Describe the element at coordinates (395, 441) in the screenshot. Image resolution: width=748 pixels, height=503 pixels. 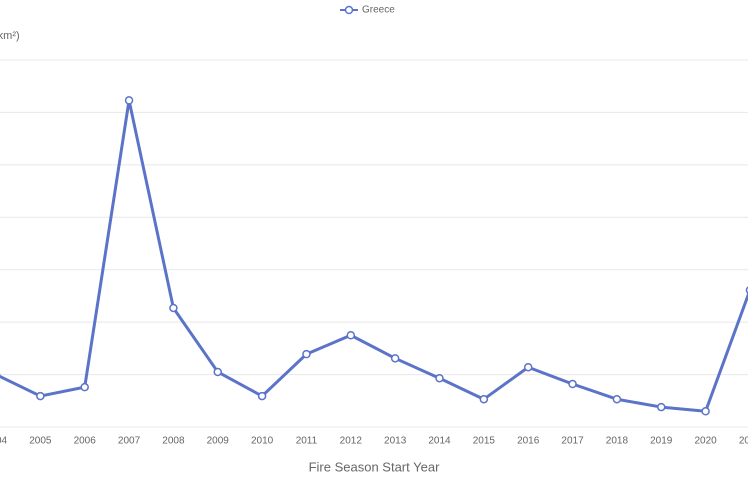
I see `x-tick-label: 2013` at that location.